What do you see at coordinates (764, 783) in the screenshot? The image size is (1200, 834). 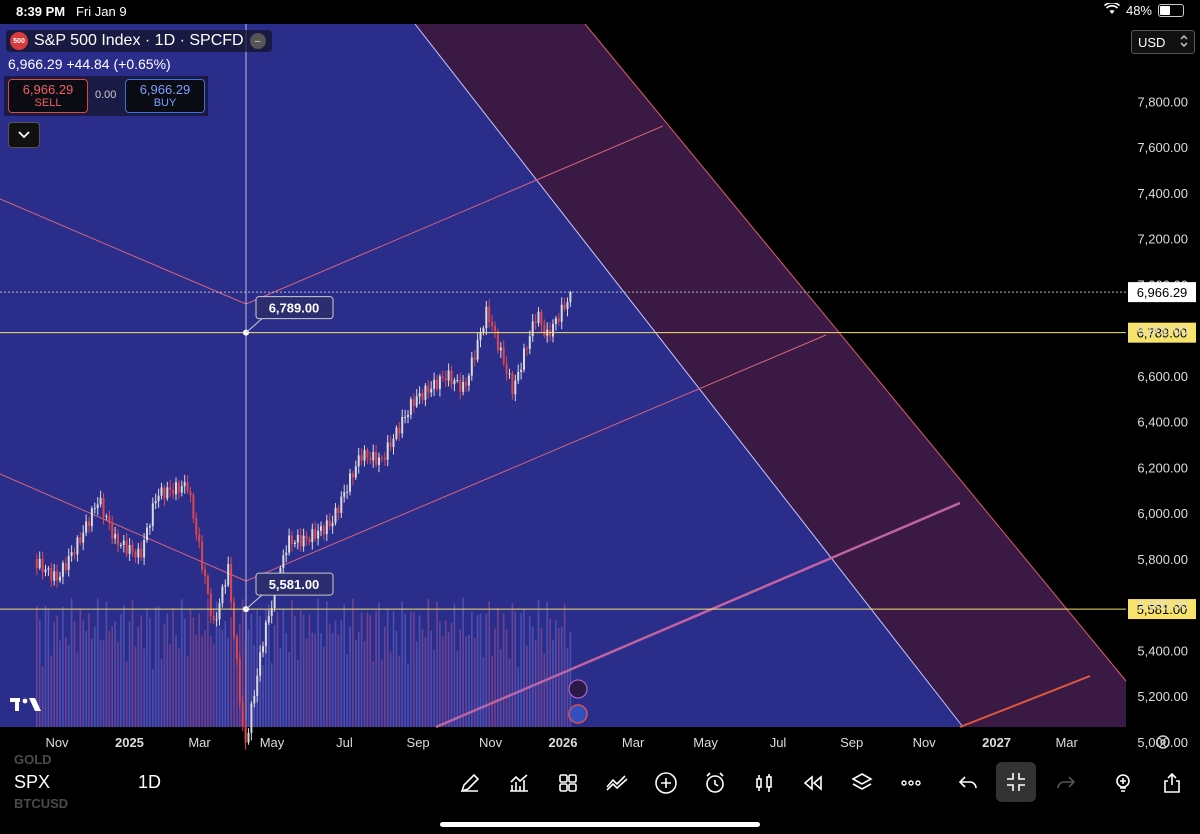 I see `chart-type-button` at bounding box center [764, 783].